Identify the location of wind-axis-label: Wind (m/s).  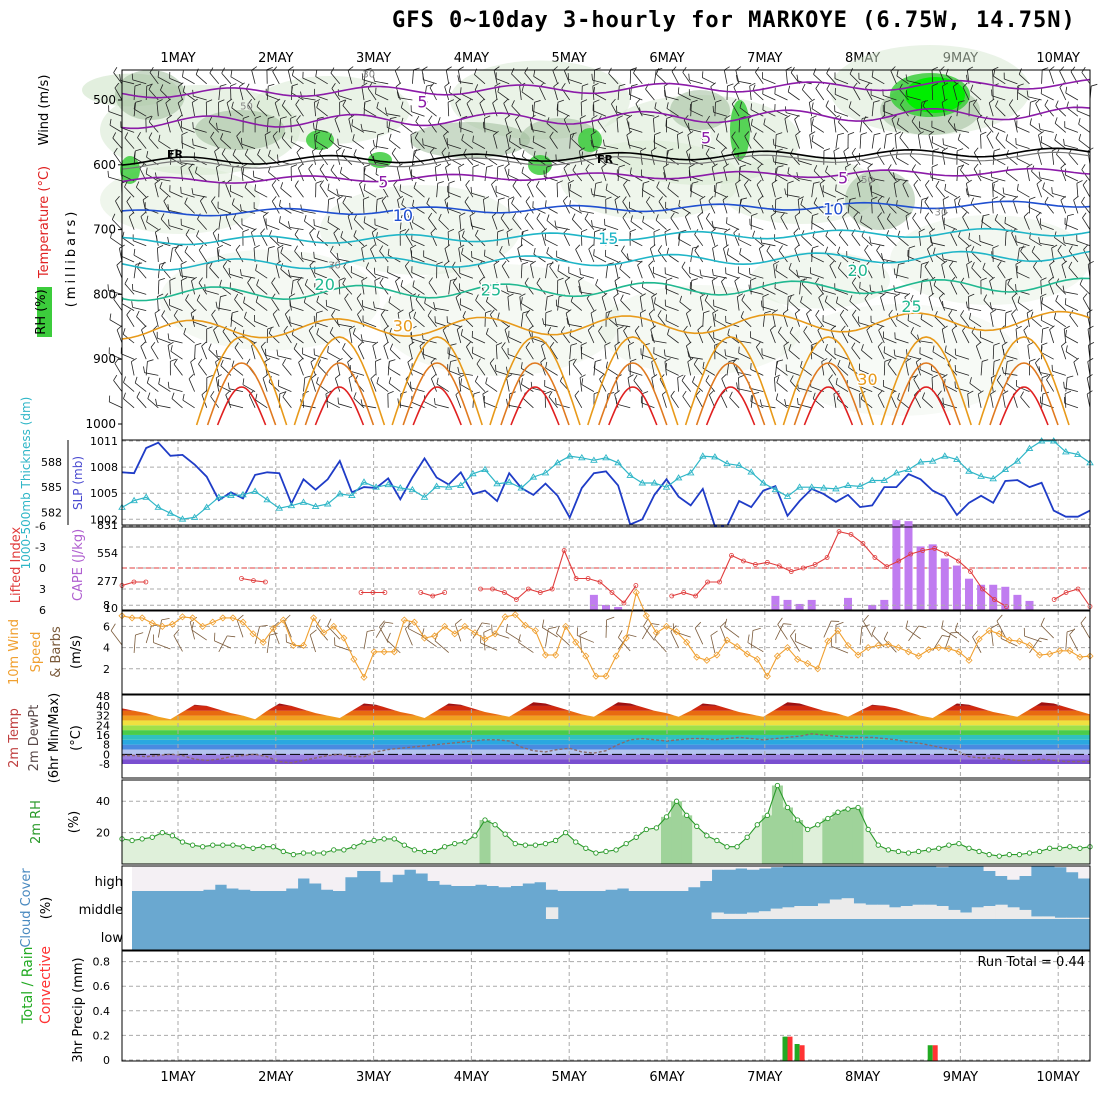
(44, 110).